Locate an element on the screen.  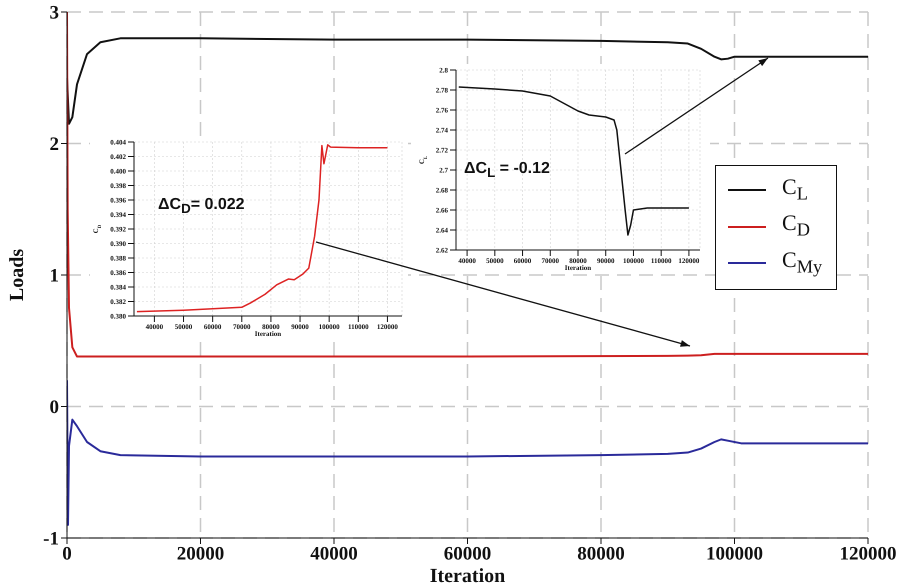
y-tick-label: 3 is located at coordinates (54, 13).